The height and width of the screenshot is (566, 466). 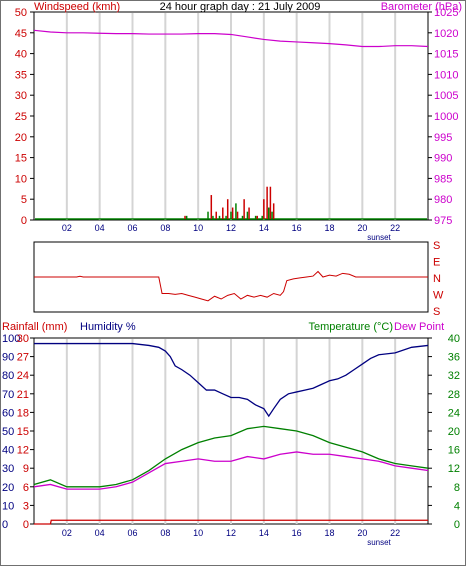 What do you see at coordinates (11, 339) in the screenshot?
I see `humidity-tick-label: 100` at bounding box center [11, 339].